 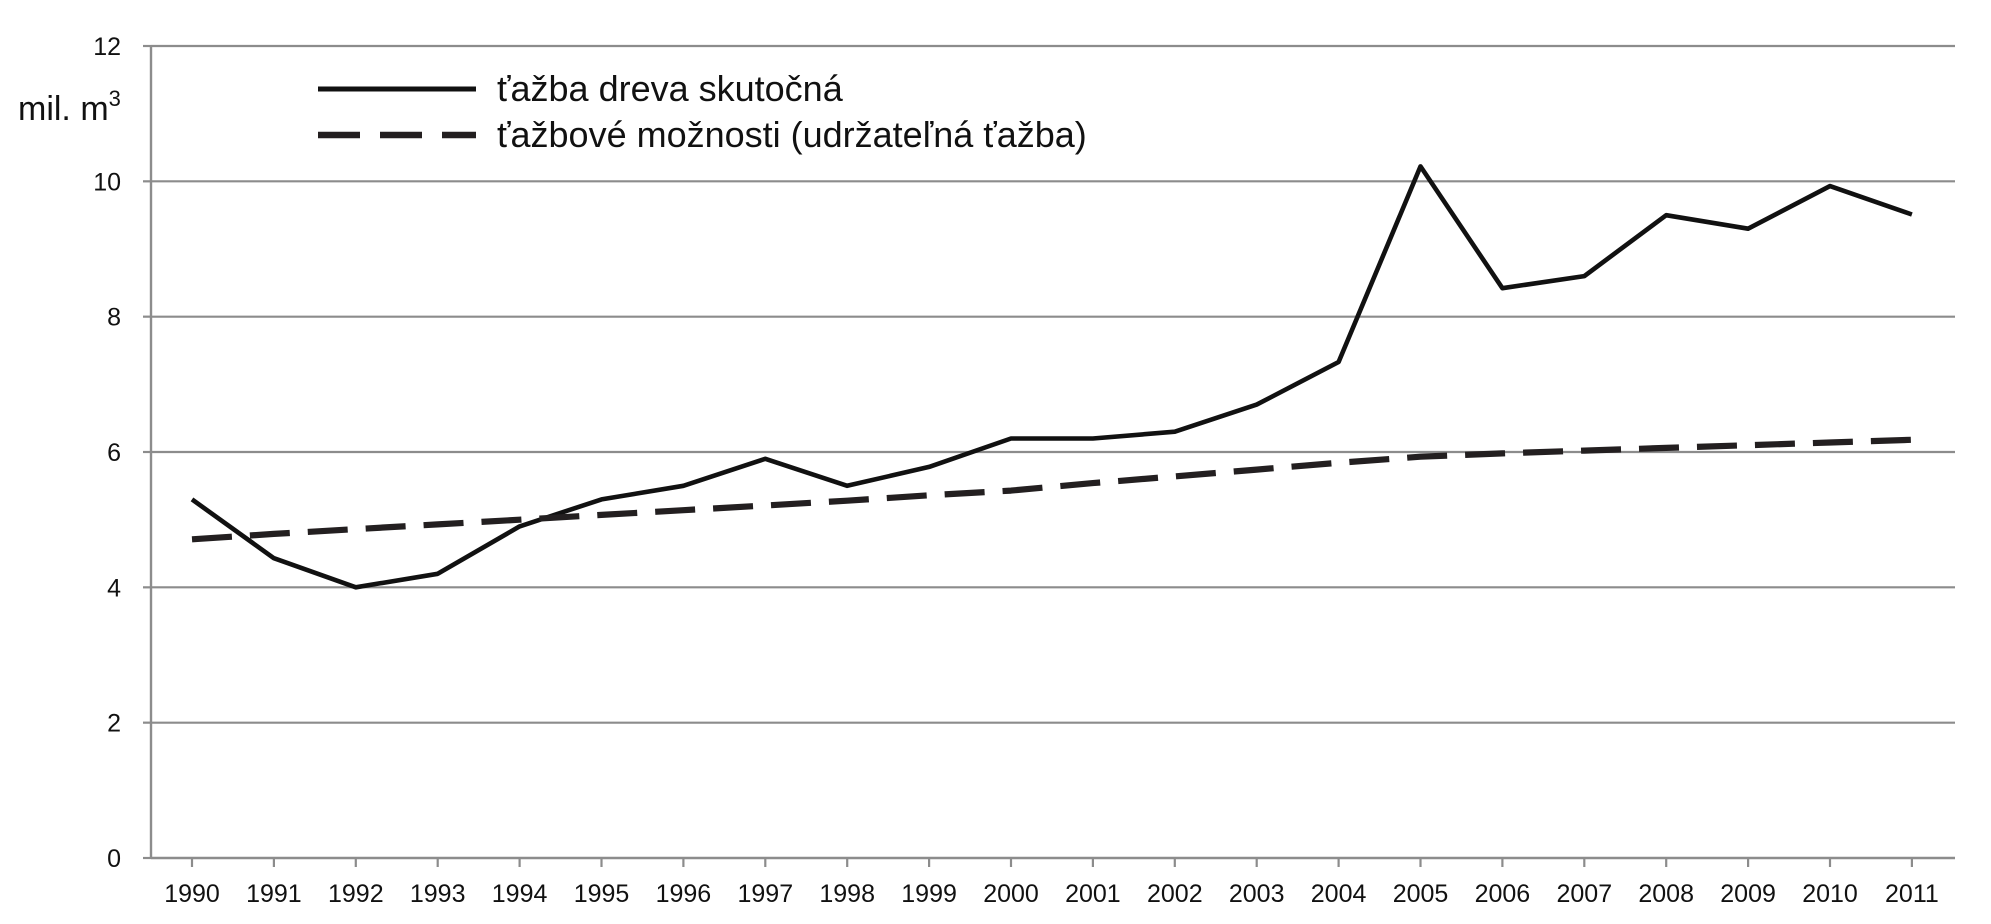 I want to click on x-tick-label-1996: 1996, so click(x=684, y=894).